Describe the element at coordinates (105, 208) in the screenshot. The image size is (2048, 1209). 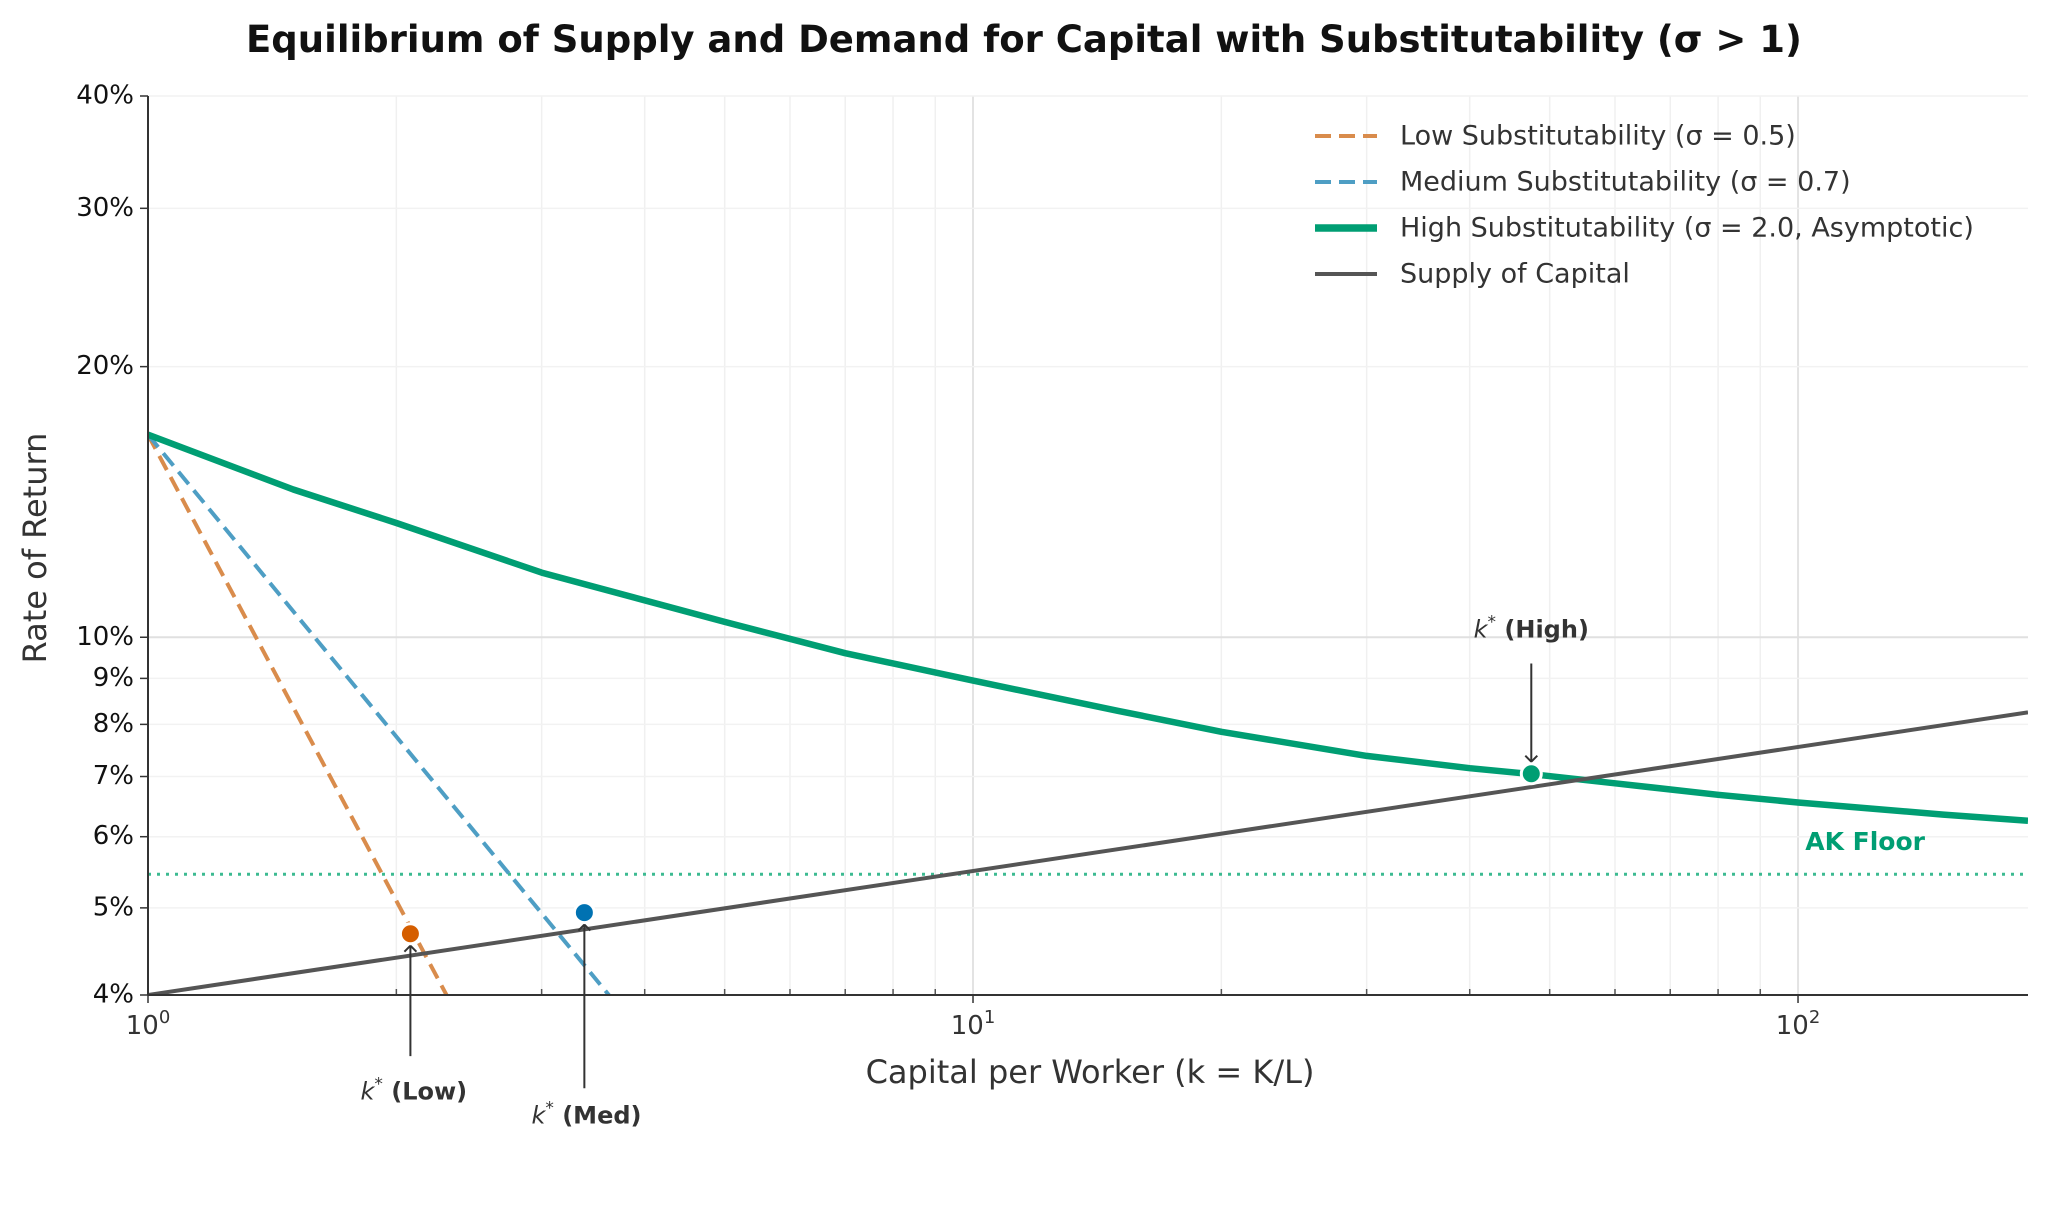
I see `y-tick-label: 30%` at that location.